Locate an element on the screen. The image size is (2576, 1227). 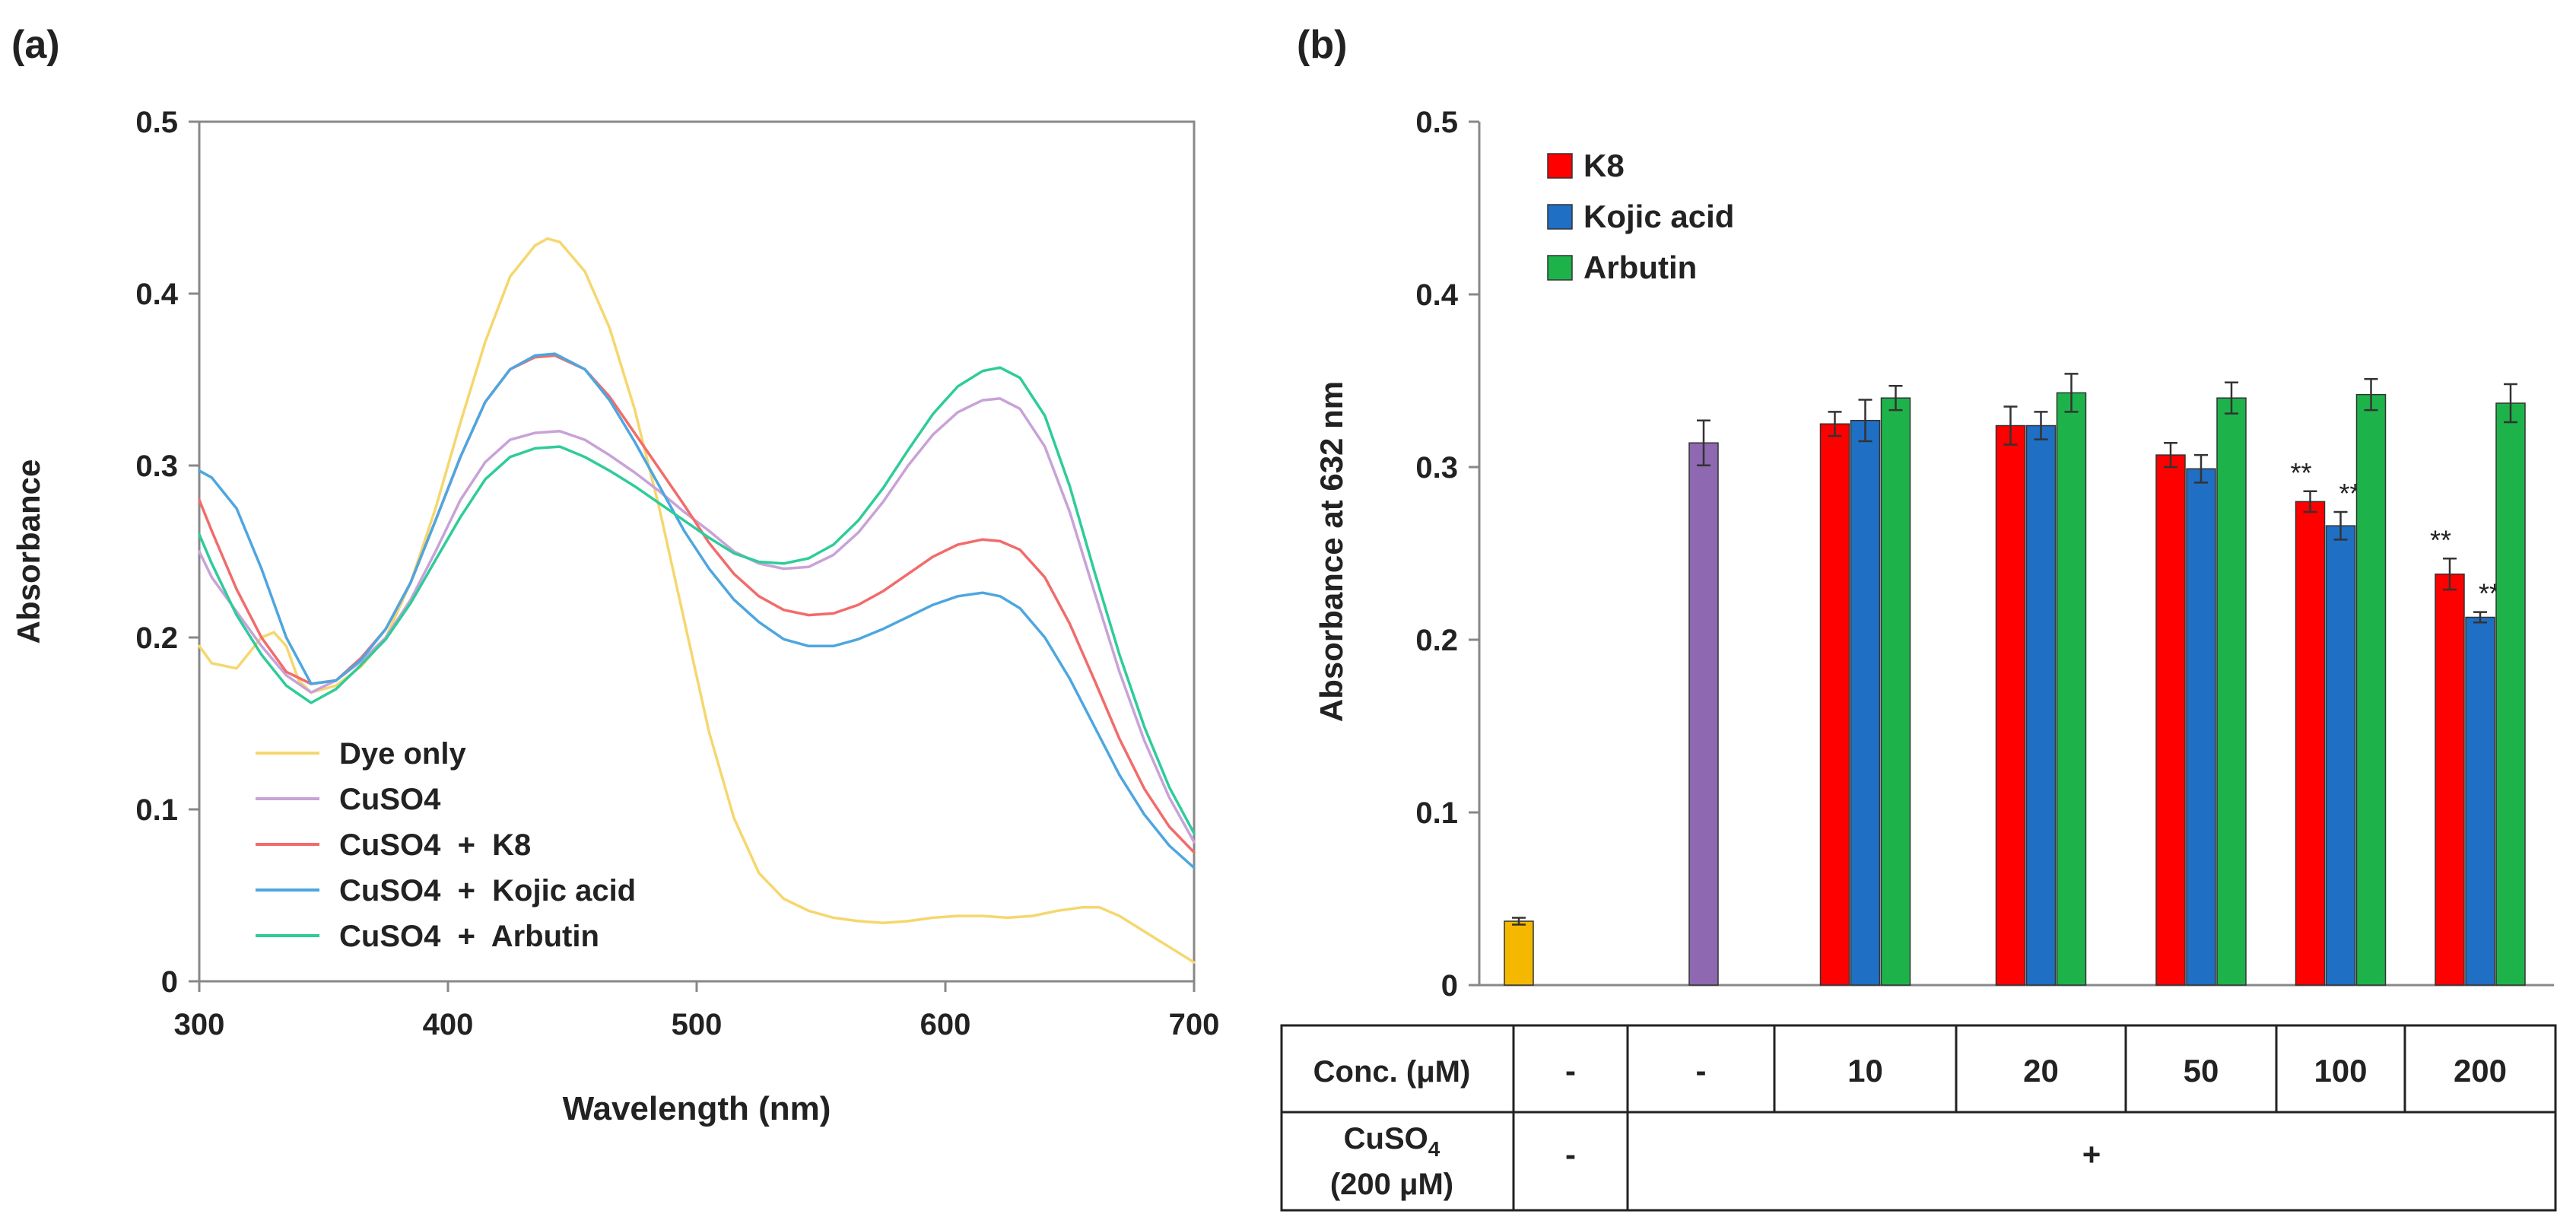
chart-a-y-axis: 0 0.1 0.2 0.3 0.4 0.5 is located at coordinates (167, 553).